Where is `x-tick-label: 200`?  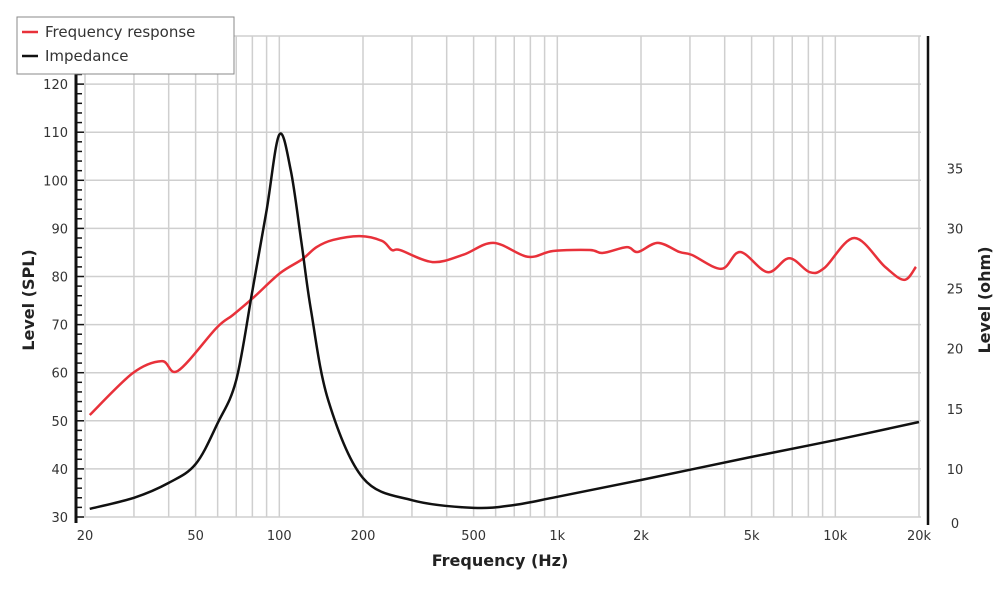
x-tick-label: 200 is located at coordinates (363, 536).